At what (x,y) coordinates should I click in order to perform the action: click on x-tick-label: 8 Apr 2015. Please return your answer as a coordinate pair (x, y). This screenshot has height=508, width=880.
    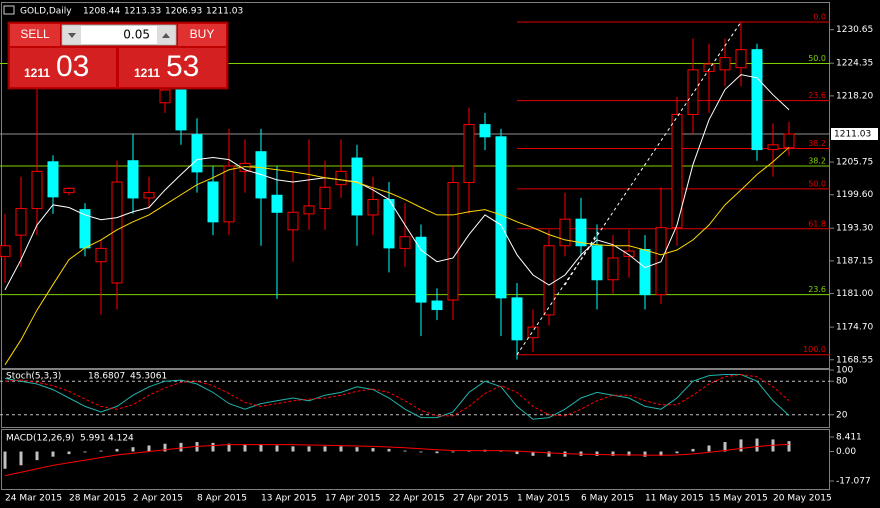
    Looking at the image, I should click on (222, 499).